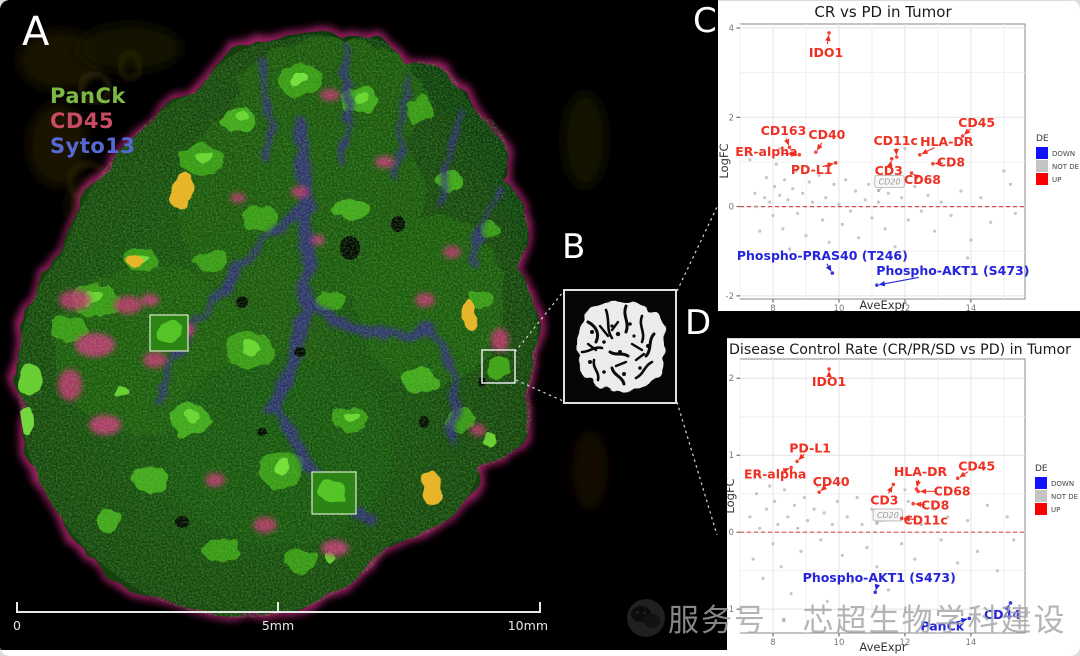 The height and width of the screenshot is (656, 1080). What do you see at coordinates (528, 625) in the screenshot?
I see `scale-bar-label-end: 10mm` at bounding box center [528, 625].